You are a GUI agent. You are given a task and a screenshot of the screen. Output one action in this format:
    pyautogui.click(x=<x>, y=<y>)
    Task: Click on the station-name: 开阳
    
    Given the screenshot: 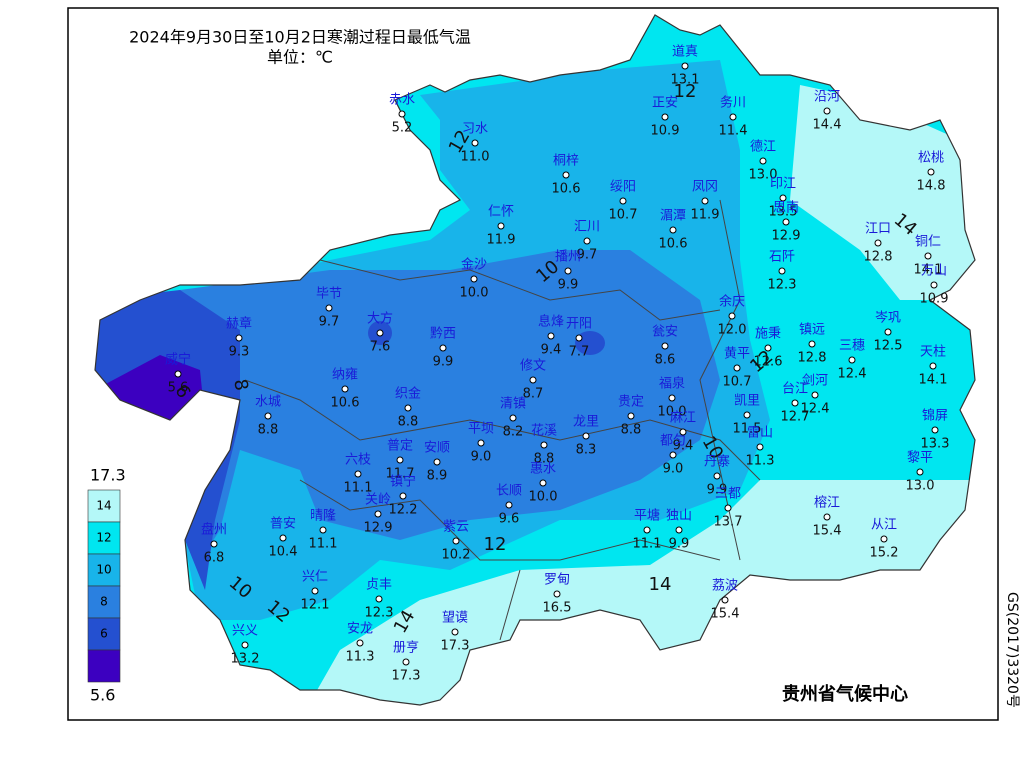 What is the action you would take?
    pyautogui.click(x=579, y=324)
    